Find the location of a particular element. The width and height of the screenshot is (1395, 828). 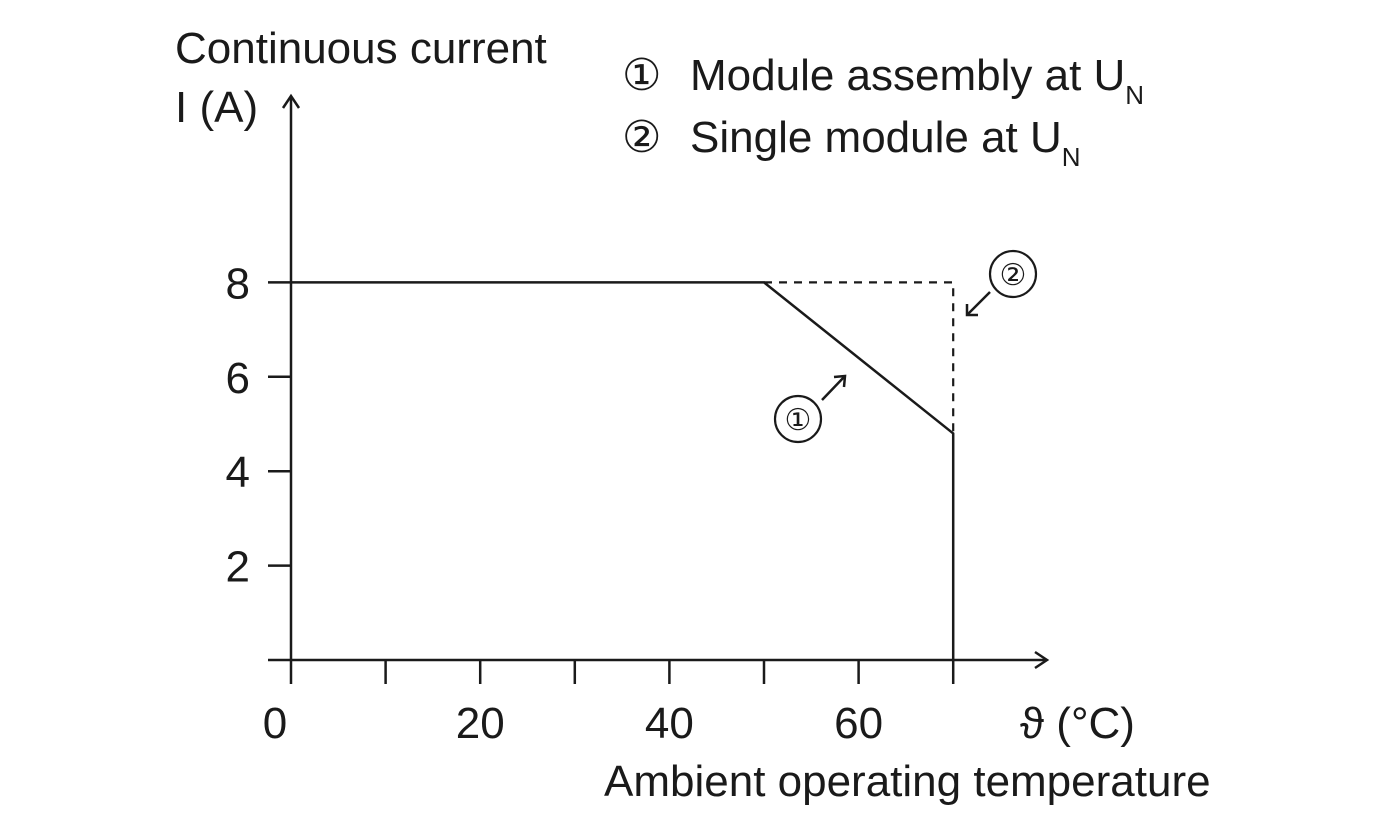

annotation-2-circle is located at coordinates (1013, 274).